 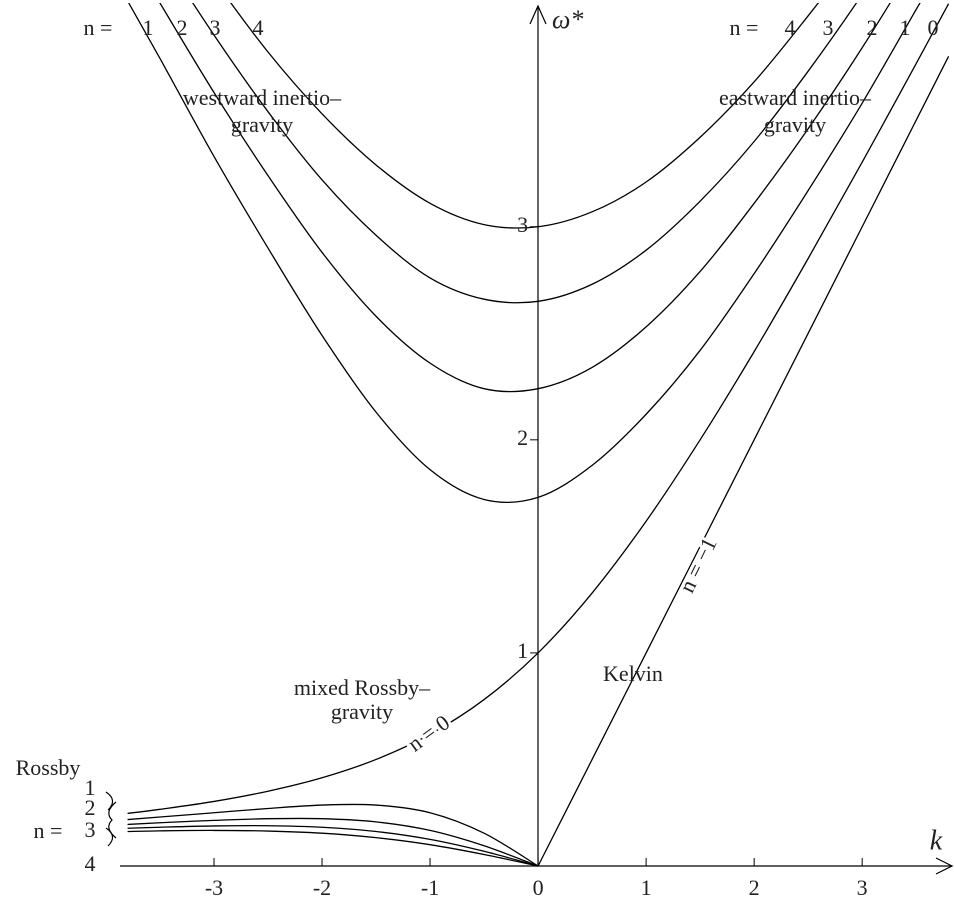 What do you see at coordinates (538, 887) in the screenshot?
I see `x-tick-label: 0` at bounding box center [538, 887].